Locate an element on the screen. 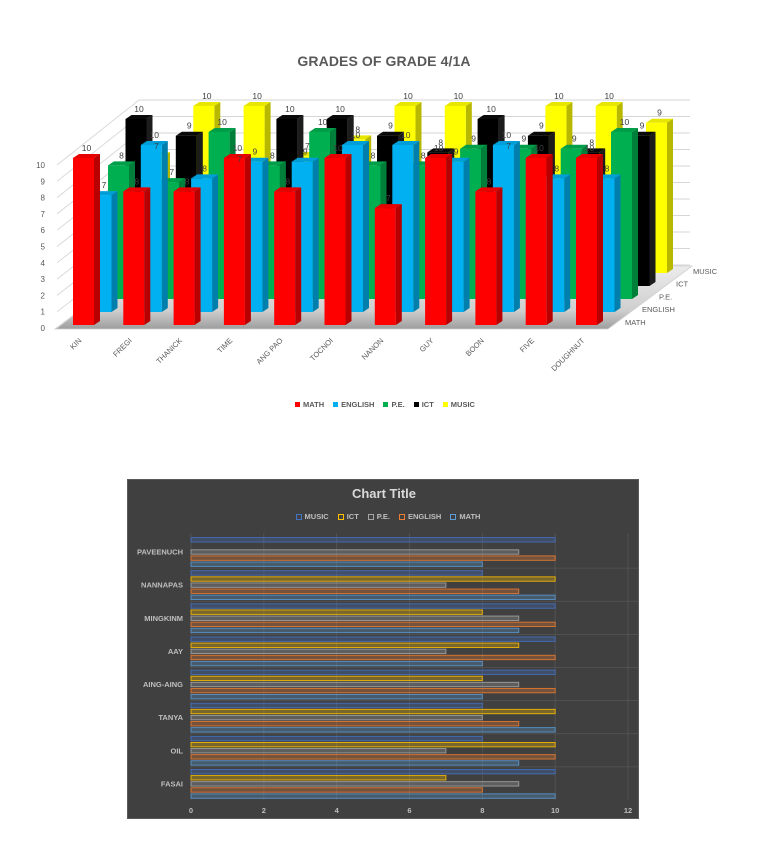 This screenshot has height=866, width=768. bar-oil-music is located at coordinates (336, 738).